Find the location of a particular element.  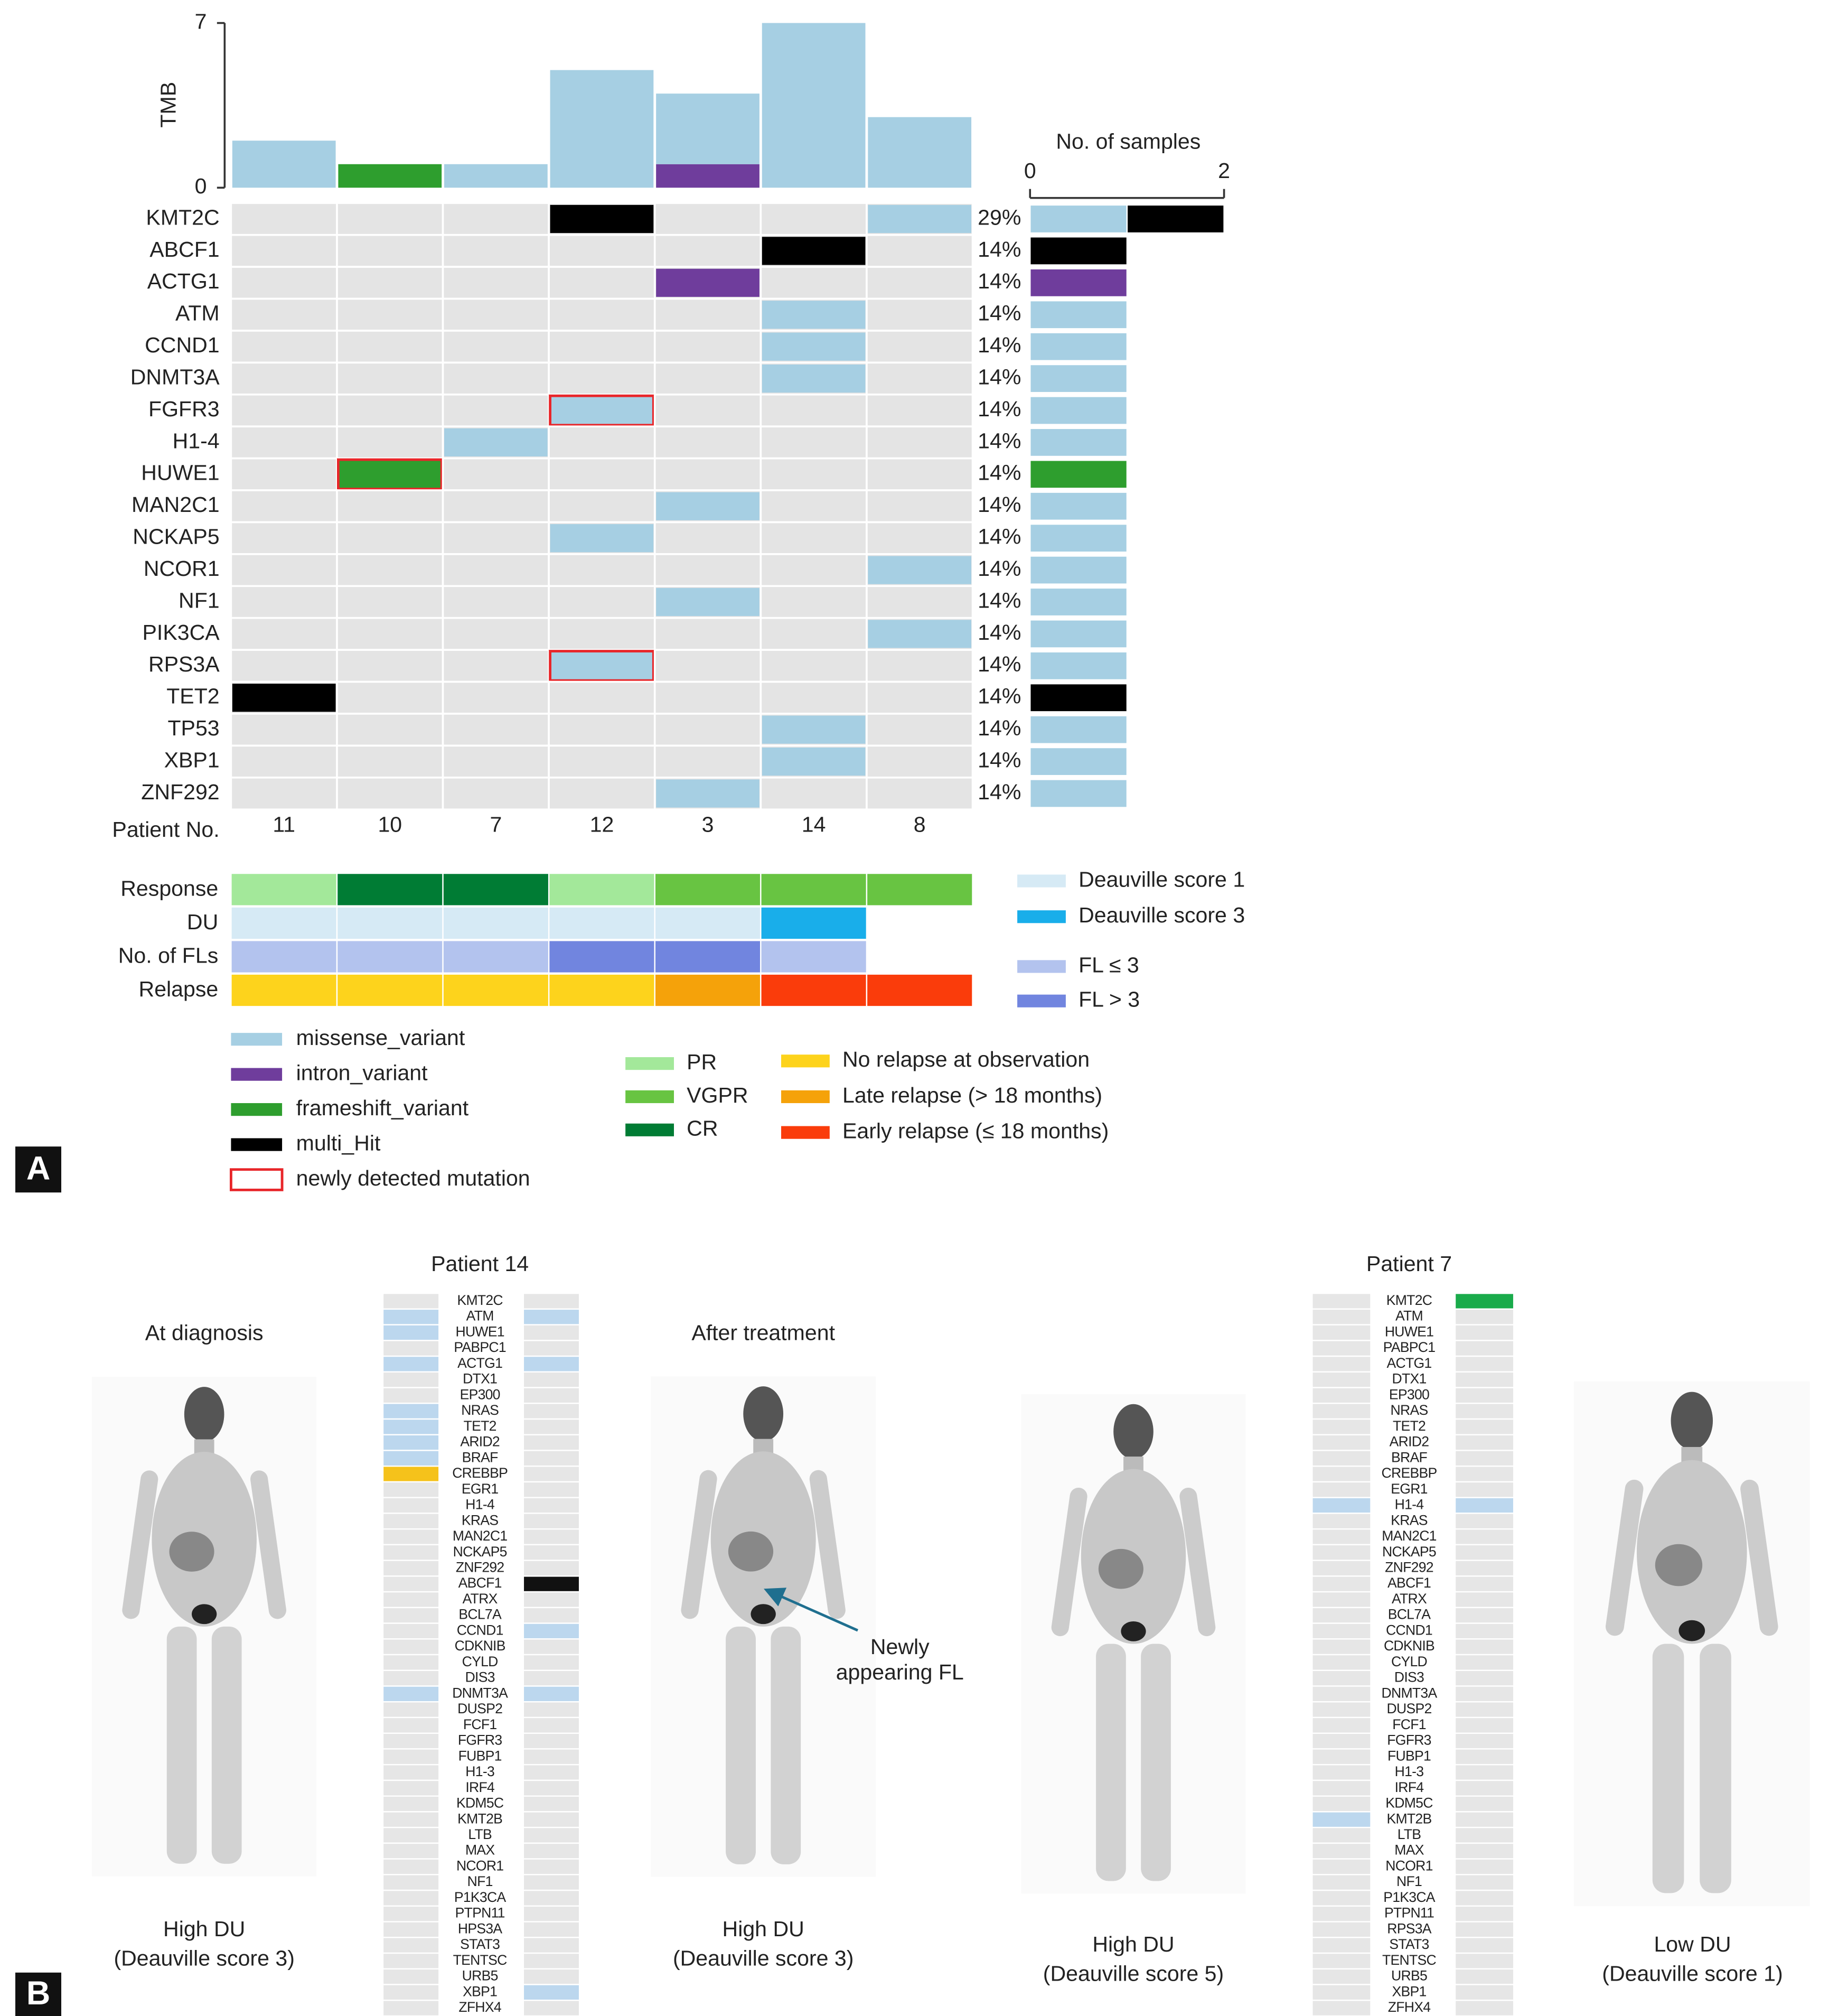

tmb-bar is located at coordinates (920, 152).